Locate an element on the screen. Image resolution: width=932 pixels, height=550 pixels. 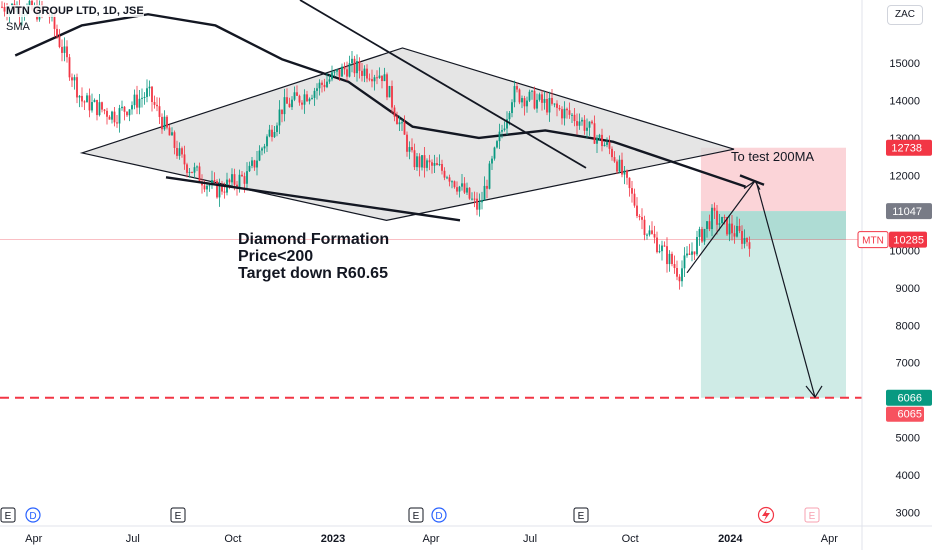
earnings-marker-label: E is located at coordinates (178, 516).